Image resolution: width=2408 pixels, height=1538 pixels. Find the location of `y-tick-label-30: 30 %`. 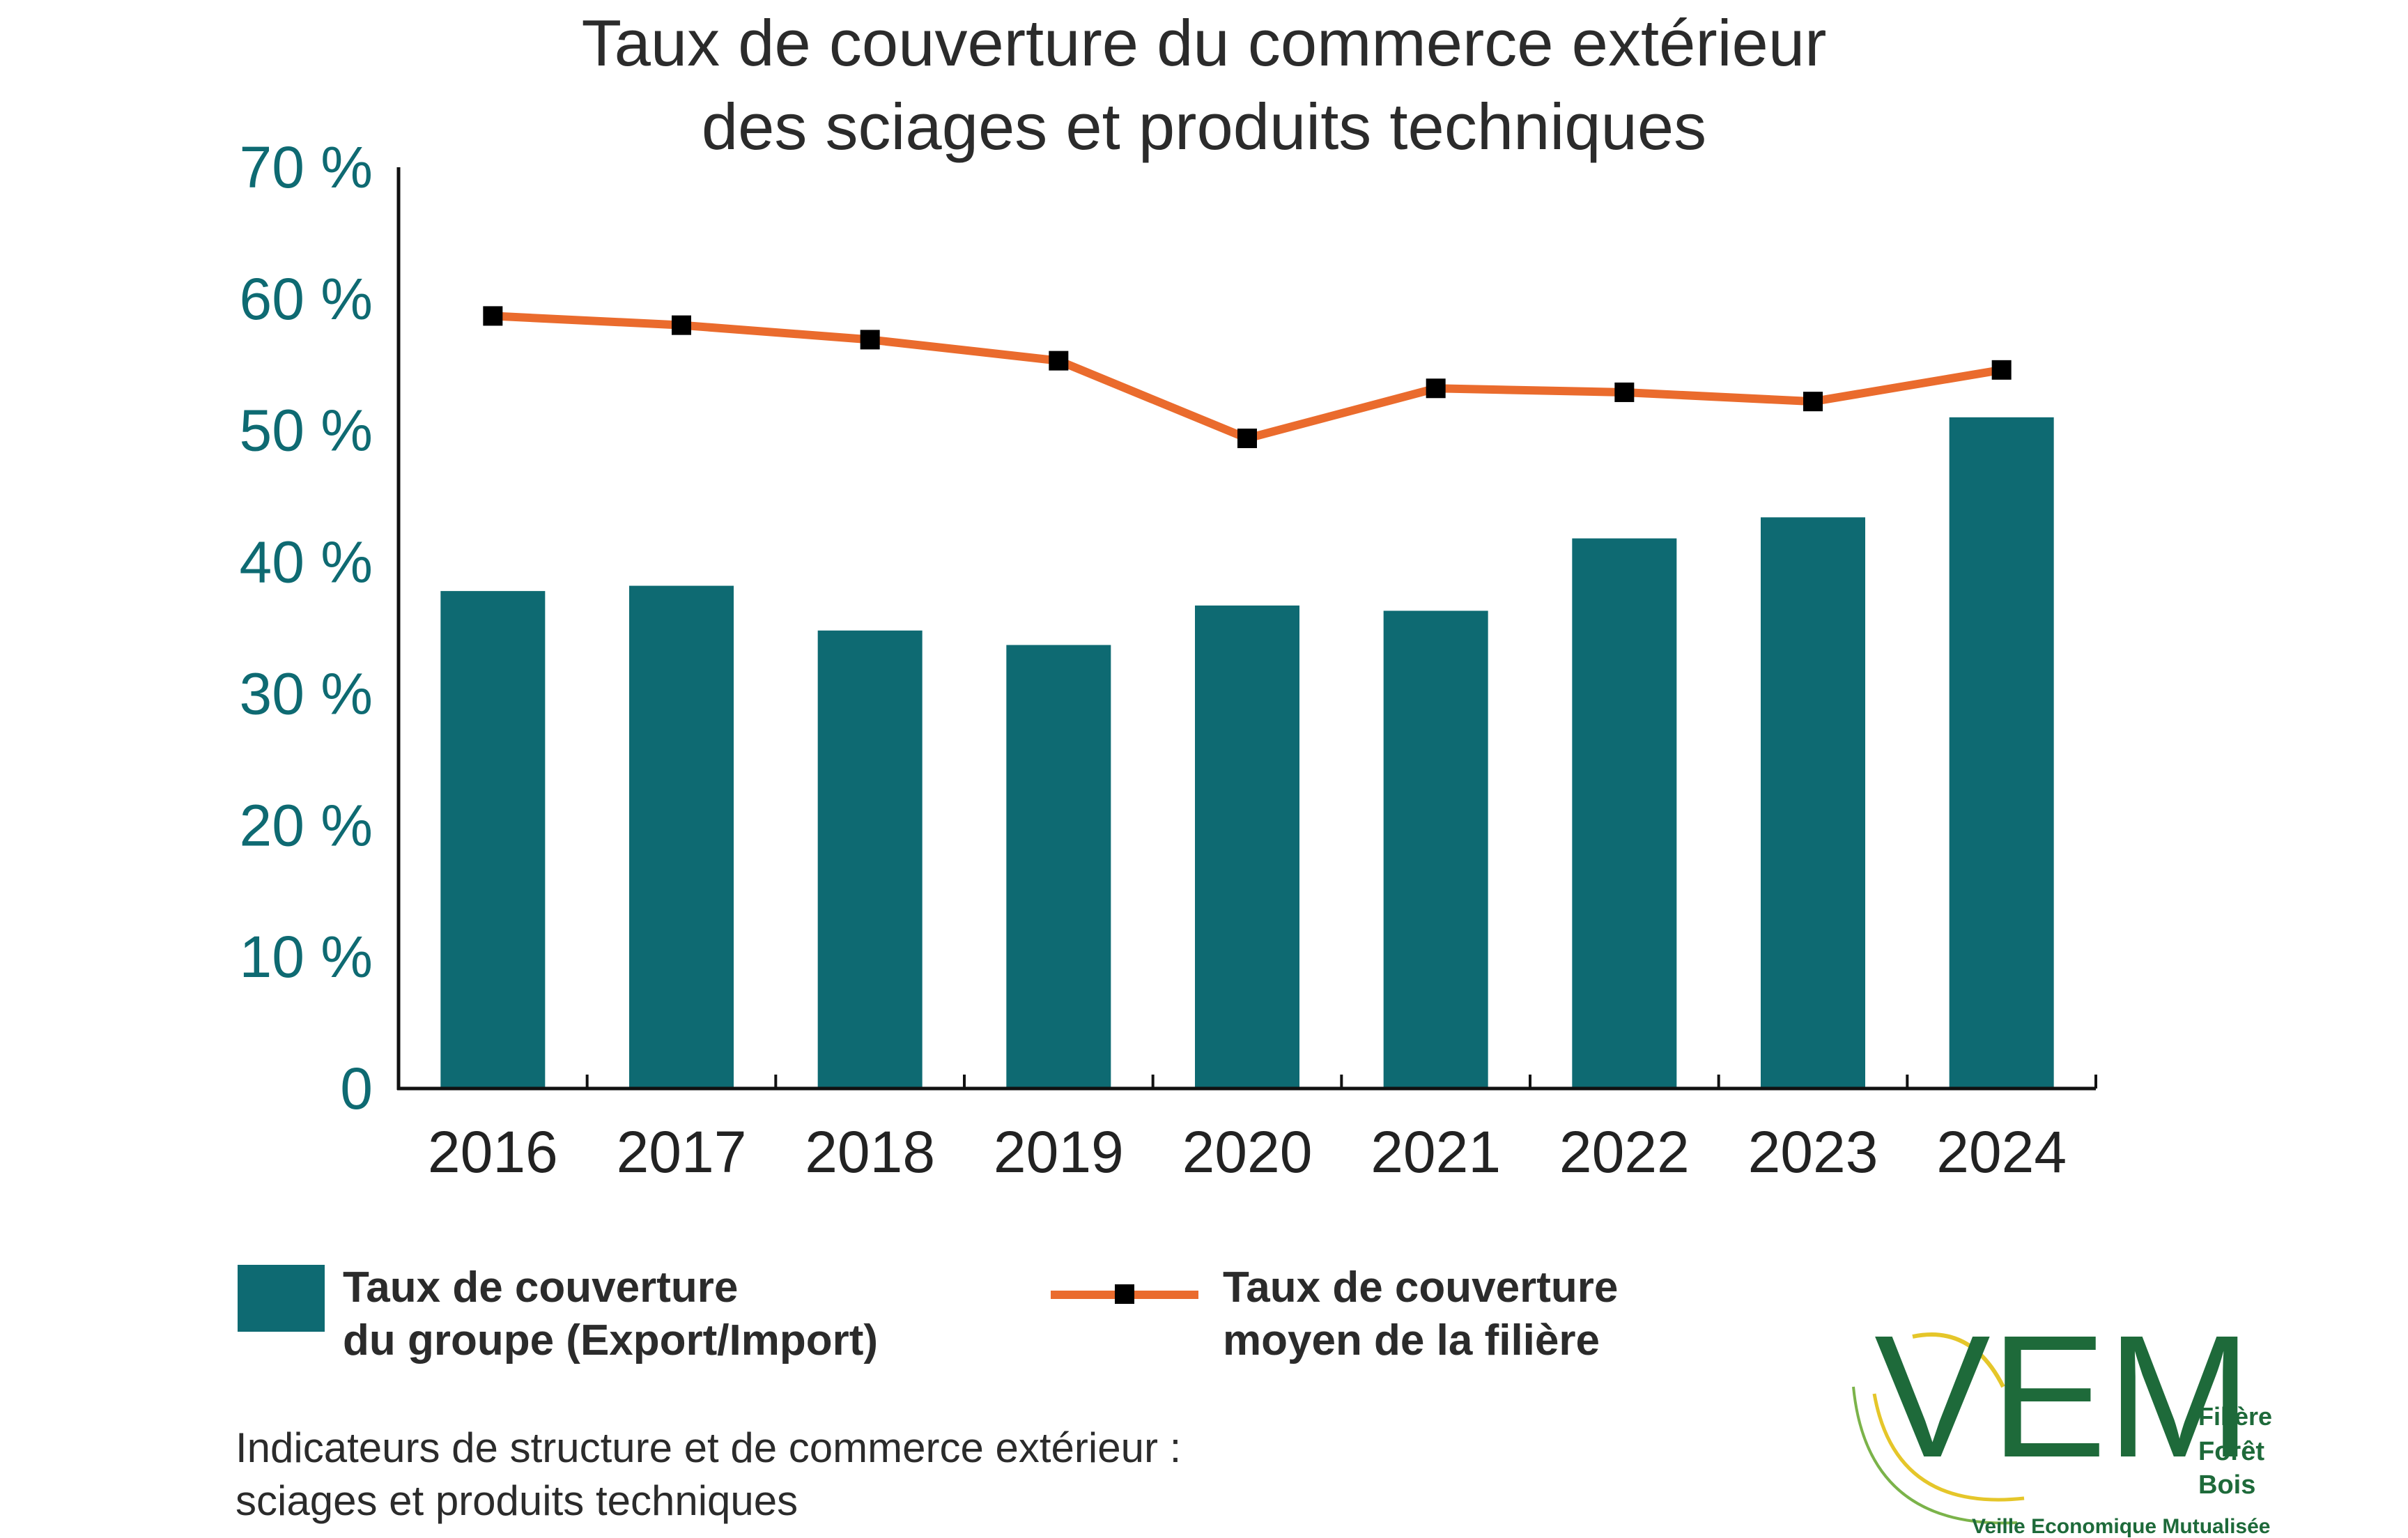

y-tick-label-30: 30 % is located at coordinates (307, 693).